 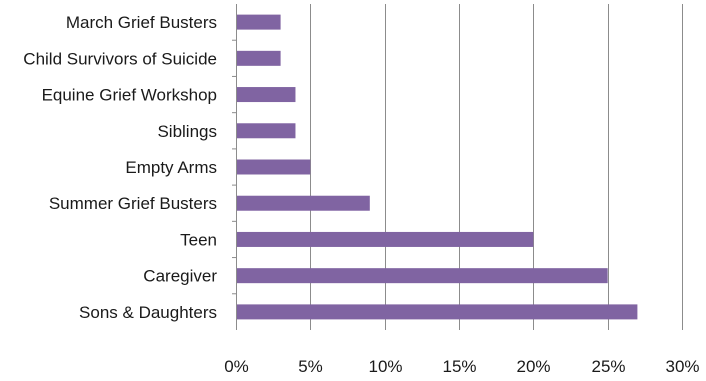 I want to click on x-tick-label: 20%, so click(x=533, y=366).